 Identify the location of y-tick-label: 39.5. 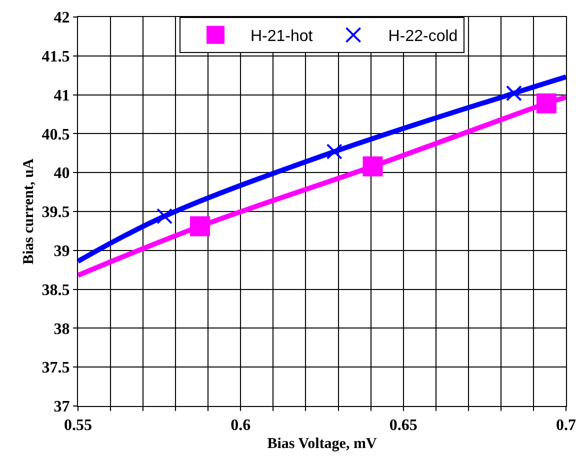
(56, 213).